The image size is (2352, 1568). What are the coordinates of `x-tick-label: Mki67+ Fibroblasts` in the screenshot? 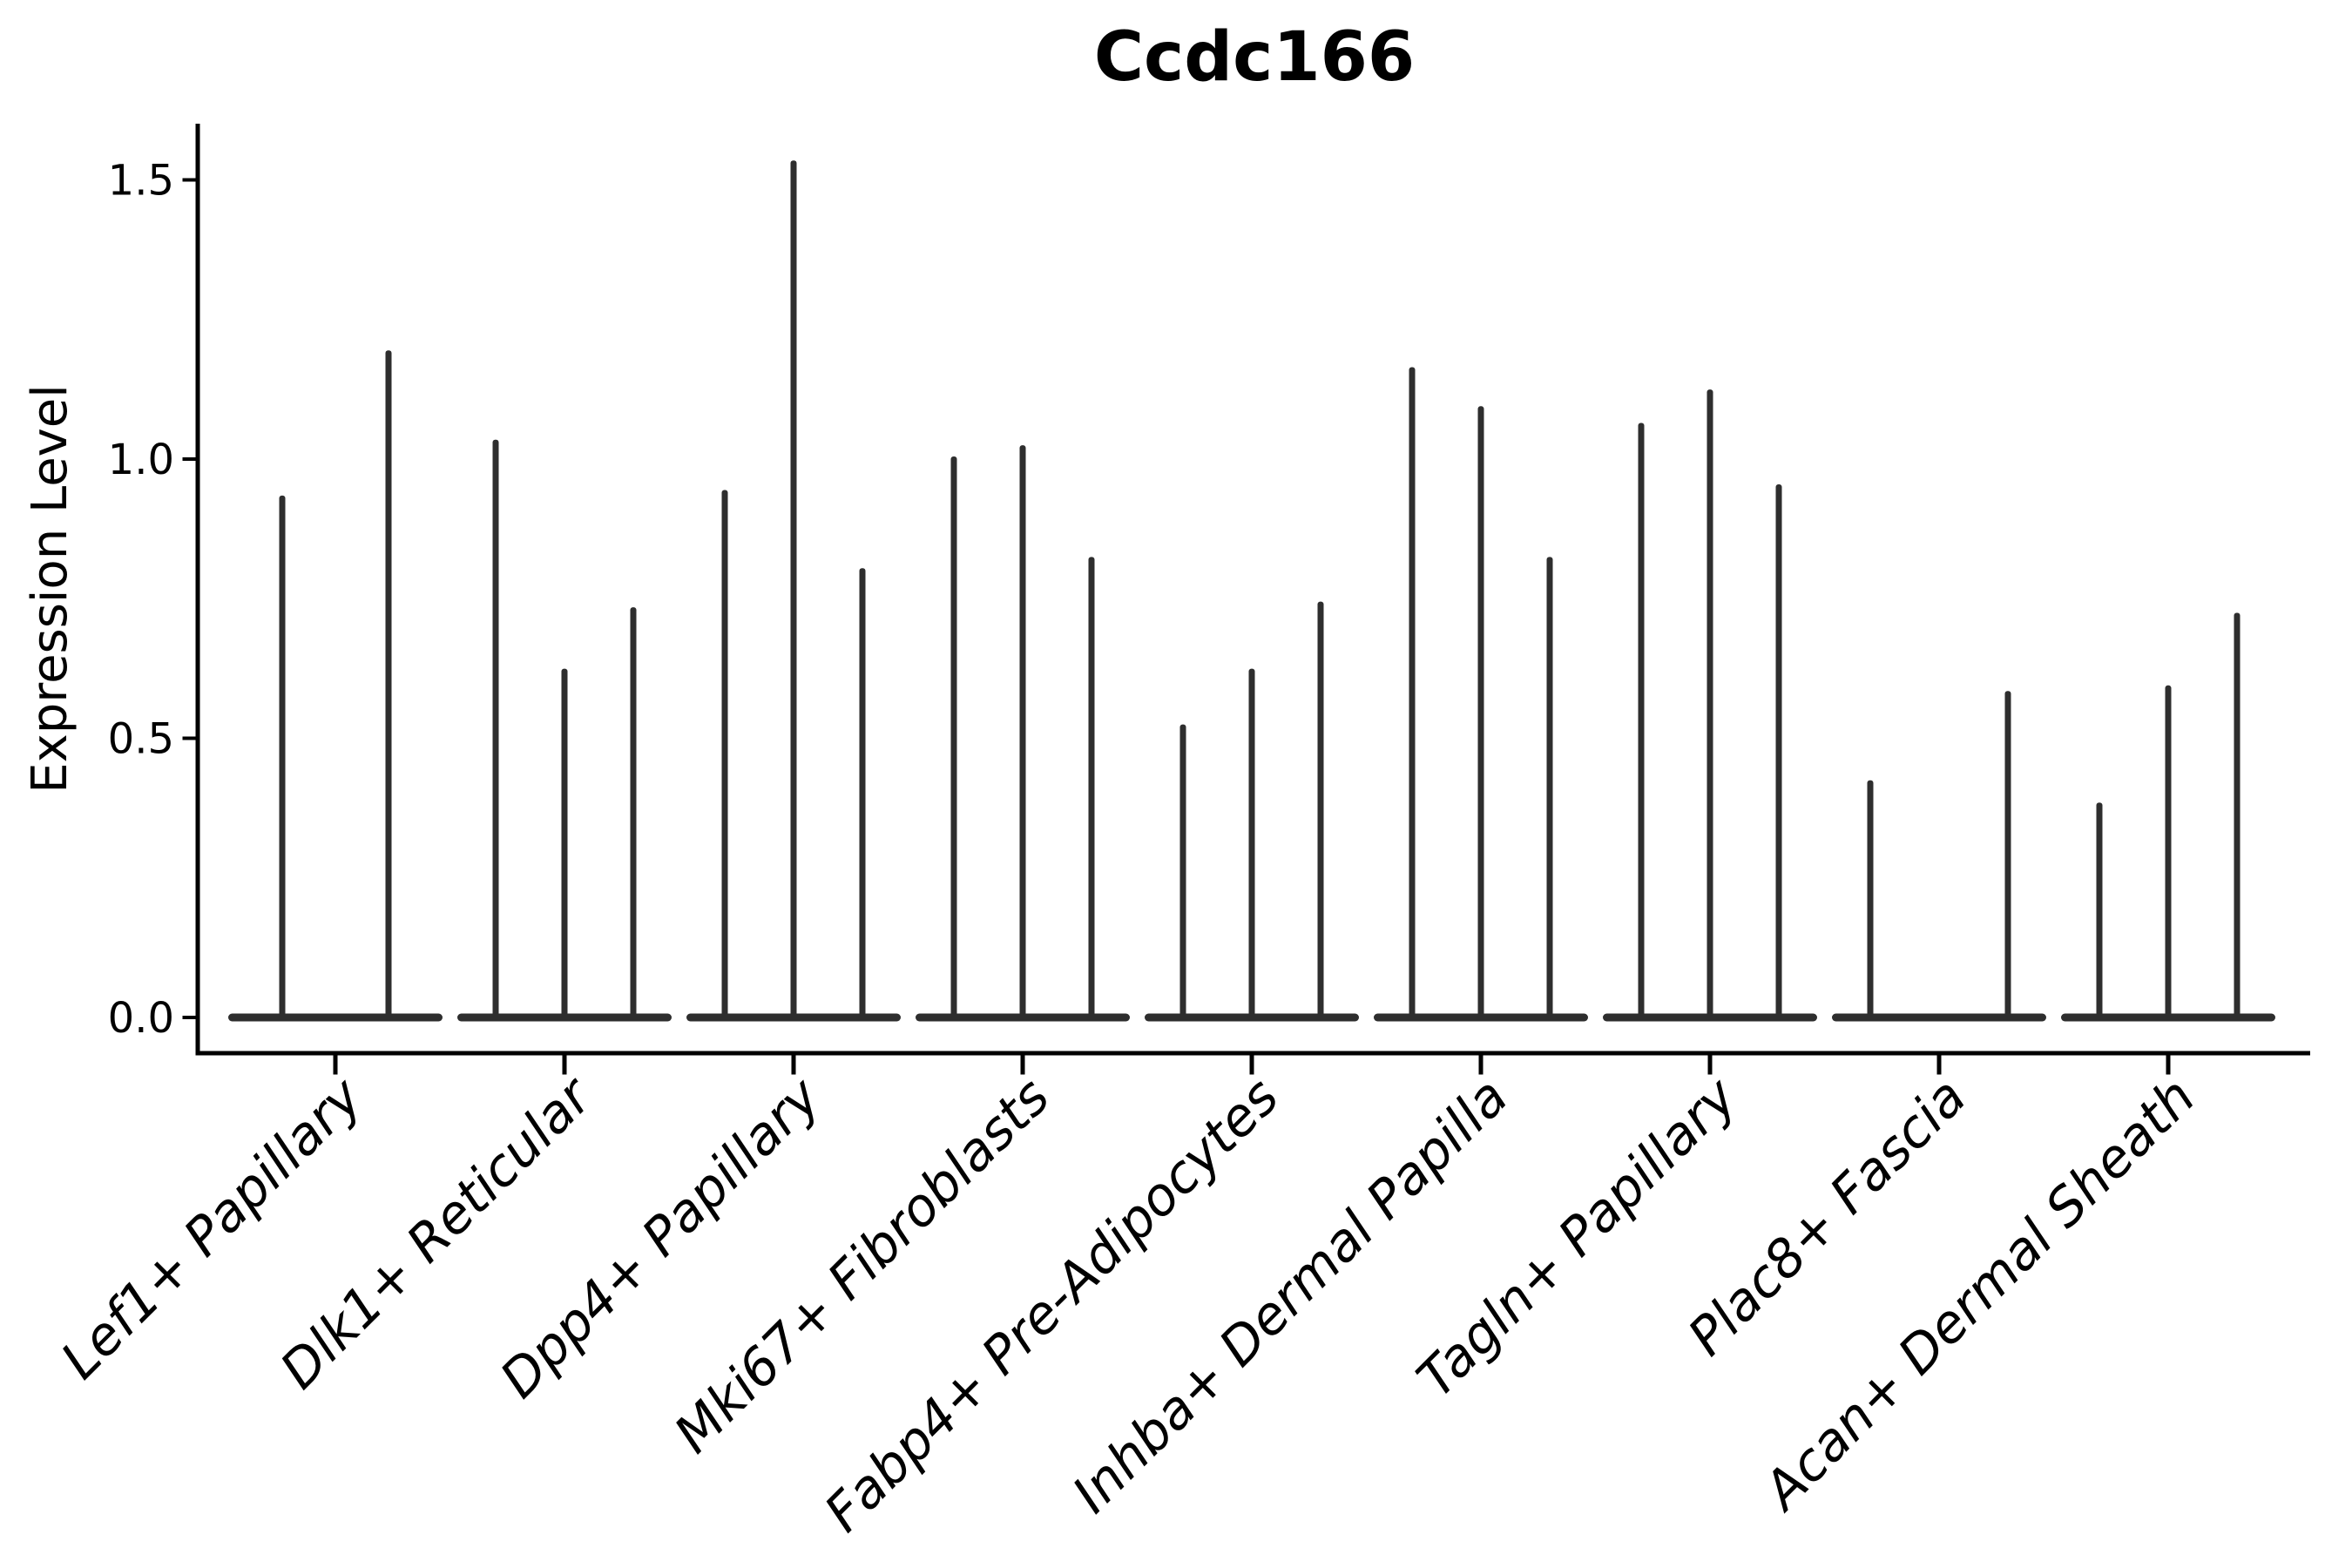 It's located at (862, 1265).